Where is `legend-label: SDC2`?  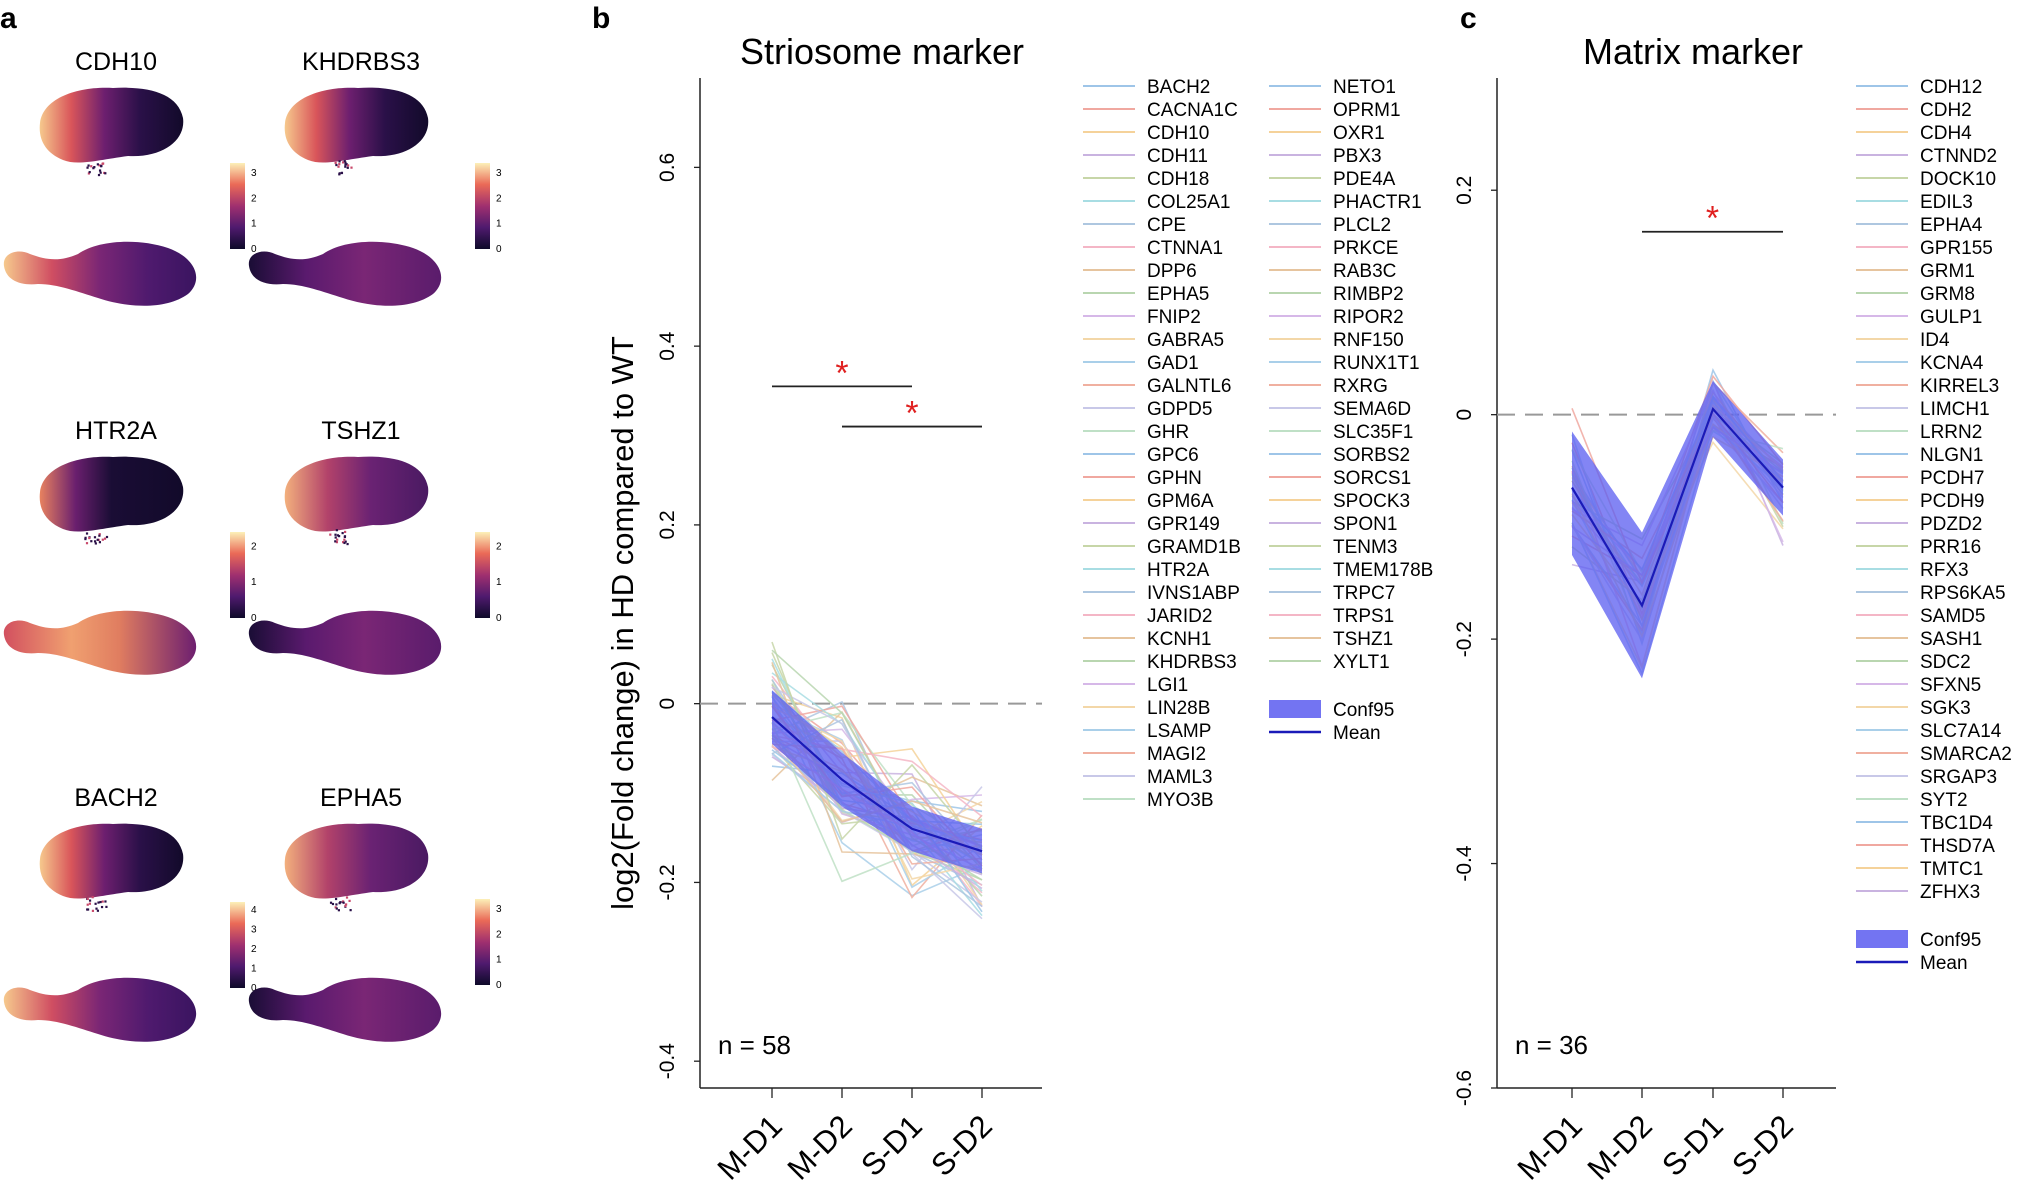 legend-label: SDC2 is located at coordinates (1945, 662).